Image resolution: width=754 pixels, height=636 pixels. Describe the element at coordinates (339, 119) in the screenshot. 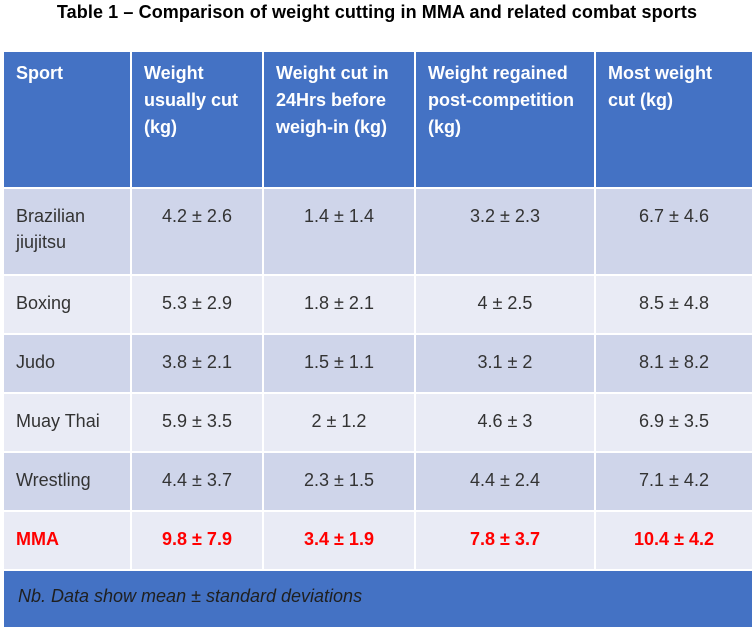

I see `header-weight-cut-24hrs: Weight cut in 24Hrs before weigh-in (kg)` at that location.